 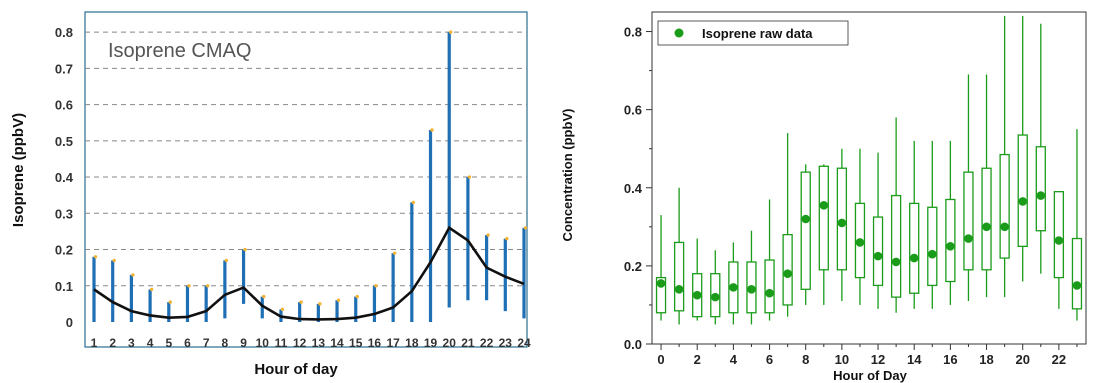 What do you see at coordinates (805, 359) in the screenshot?
I see `x-tick-label: 8` at bounding box center [805, 359].